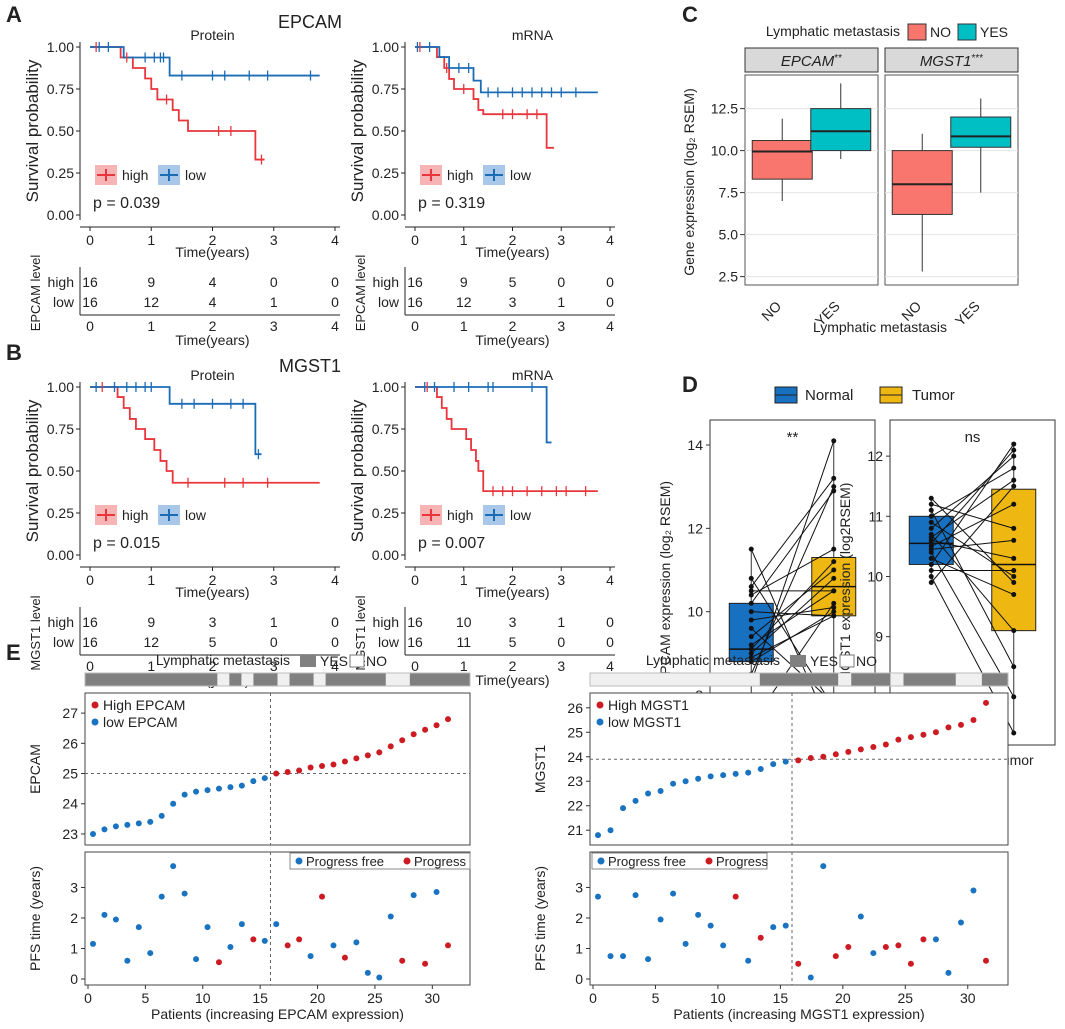 The height and width of the screenshot is (1029, 1065). I want to click on boxd-y-label: MGST1 expression (log2RSEM), so click(845, 583).